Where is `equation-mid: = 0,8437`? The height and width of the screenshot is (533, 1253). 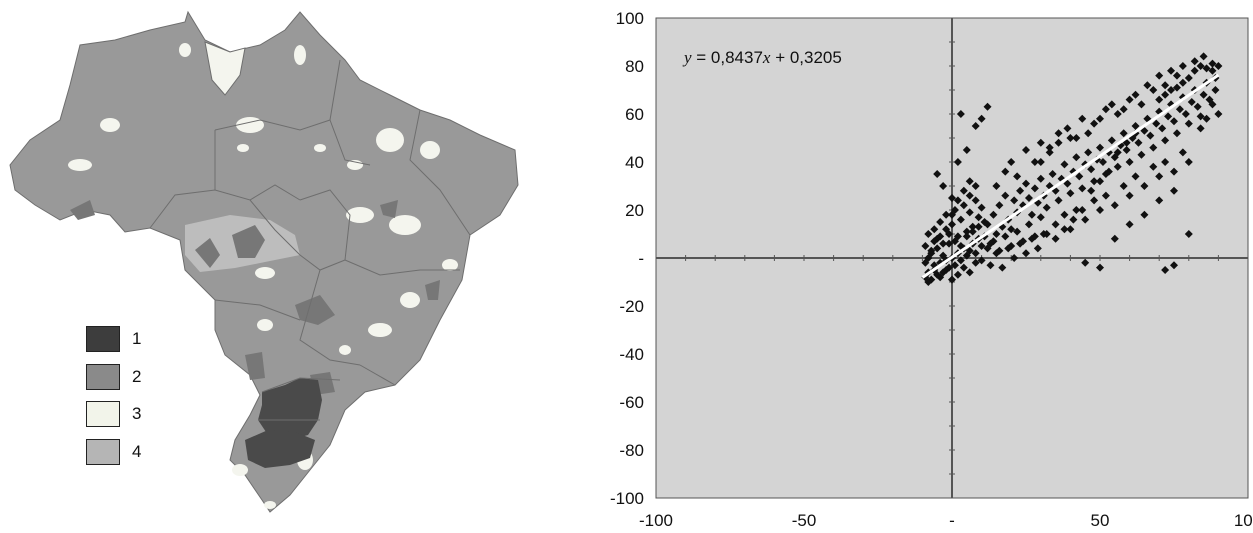
equation-mid: = 0,8437 is located at coordinates (727, 57).